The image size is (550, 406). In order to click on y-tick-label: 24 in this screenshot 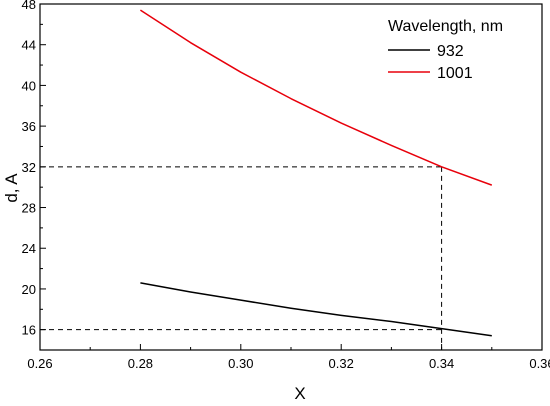, I will do `click(29, 248)`.